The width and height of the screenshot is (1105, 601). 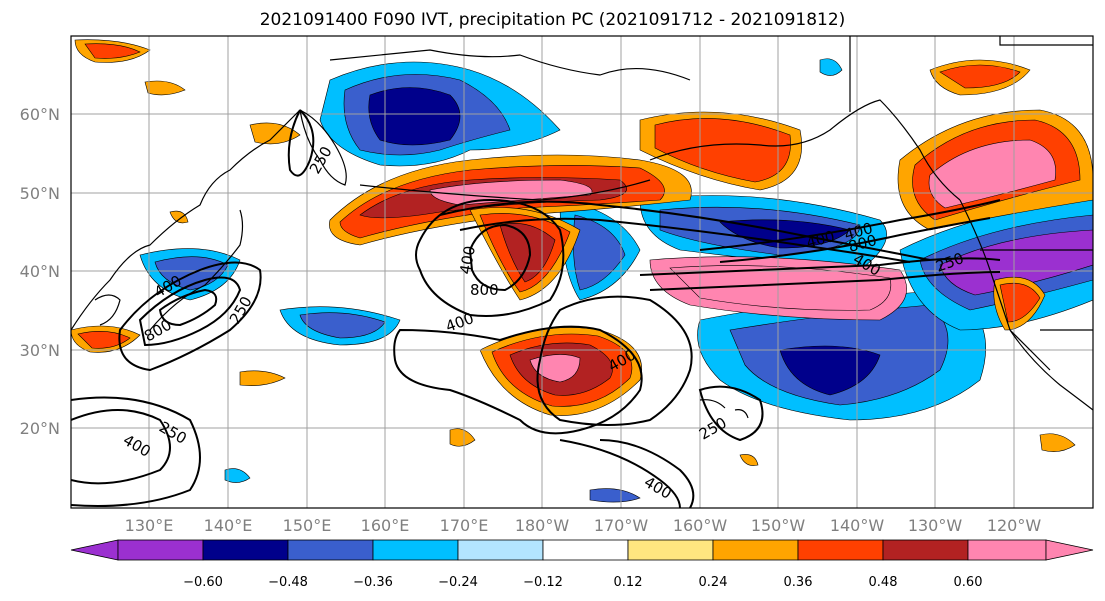 What do you see at coordinates (203, 582) in the screenshot?
I see `colorbar-tick: −0.60` at bounding box center [203, 582].